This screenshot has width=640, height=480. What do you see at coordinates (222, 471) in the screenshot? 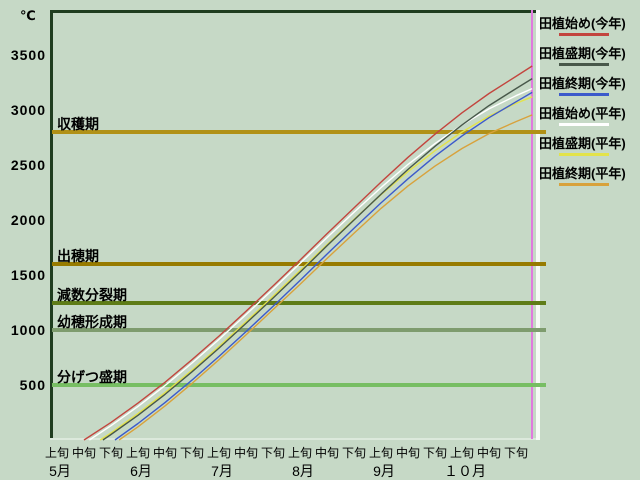
I see `month-label: 7月` at bounding box center [222, 471].